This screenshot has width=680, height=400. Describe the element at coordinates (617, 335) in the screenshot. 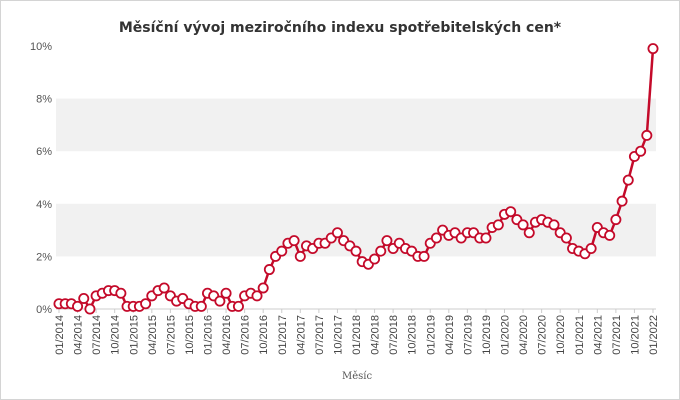

I see `x-tick-label: 07/2021` at that location.